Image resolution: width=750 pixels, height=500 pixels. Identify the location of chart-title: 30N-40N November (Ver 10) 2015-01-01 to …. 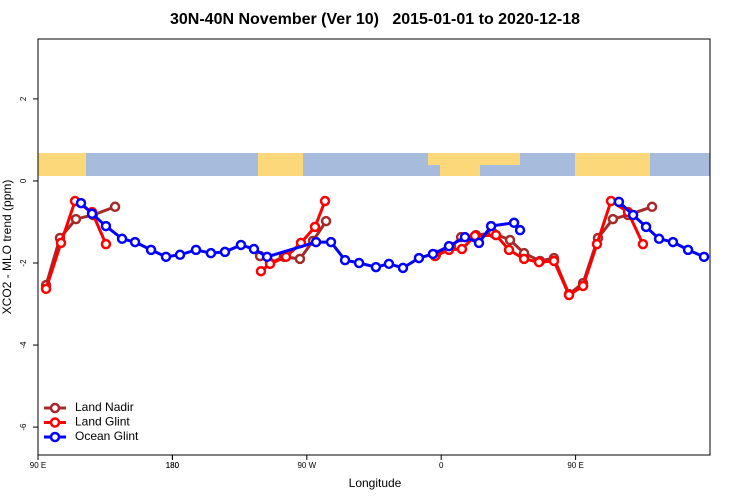
(375, 19).